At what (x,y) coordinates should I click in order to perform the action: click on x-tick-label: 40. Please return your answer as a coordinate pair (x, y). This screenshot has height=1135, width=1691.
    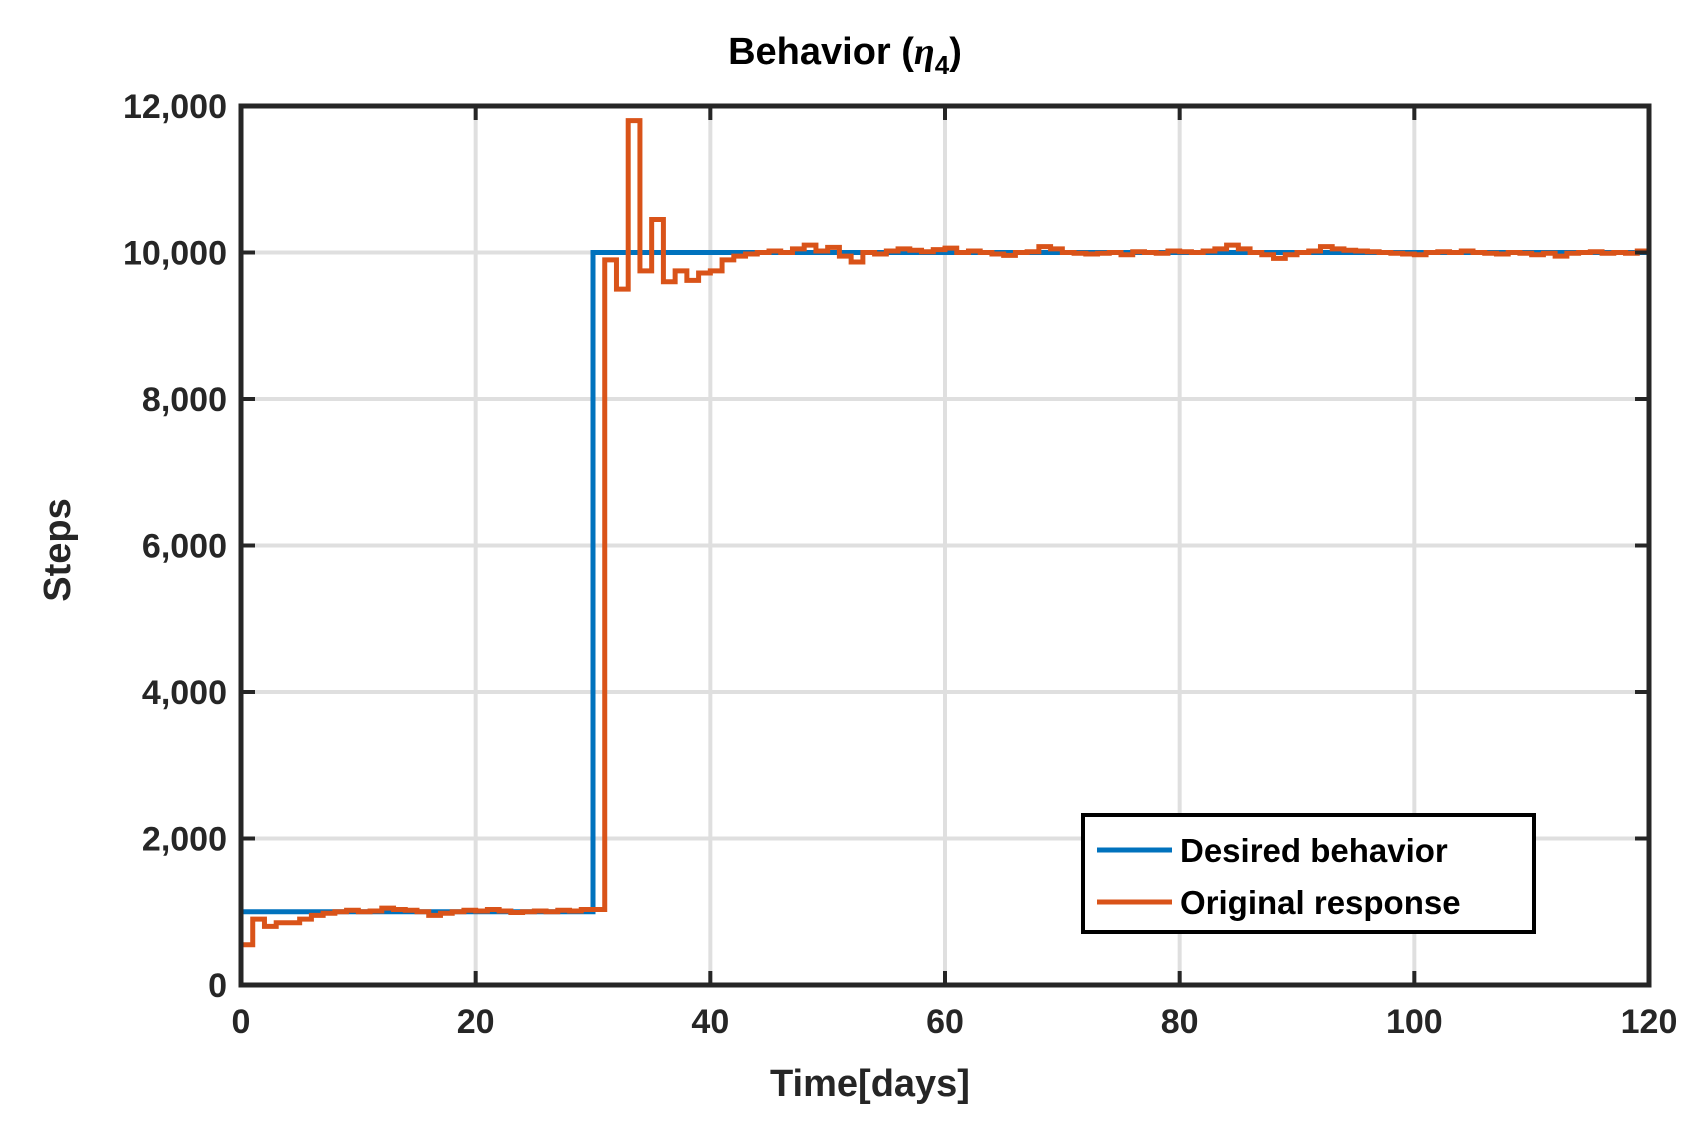
    Looking at the image, I should click on (710, 1022).